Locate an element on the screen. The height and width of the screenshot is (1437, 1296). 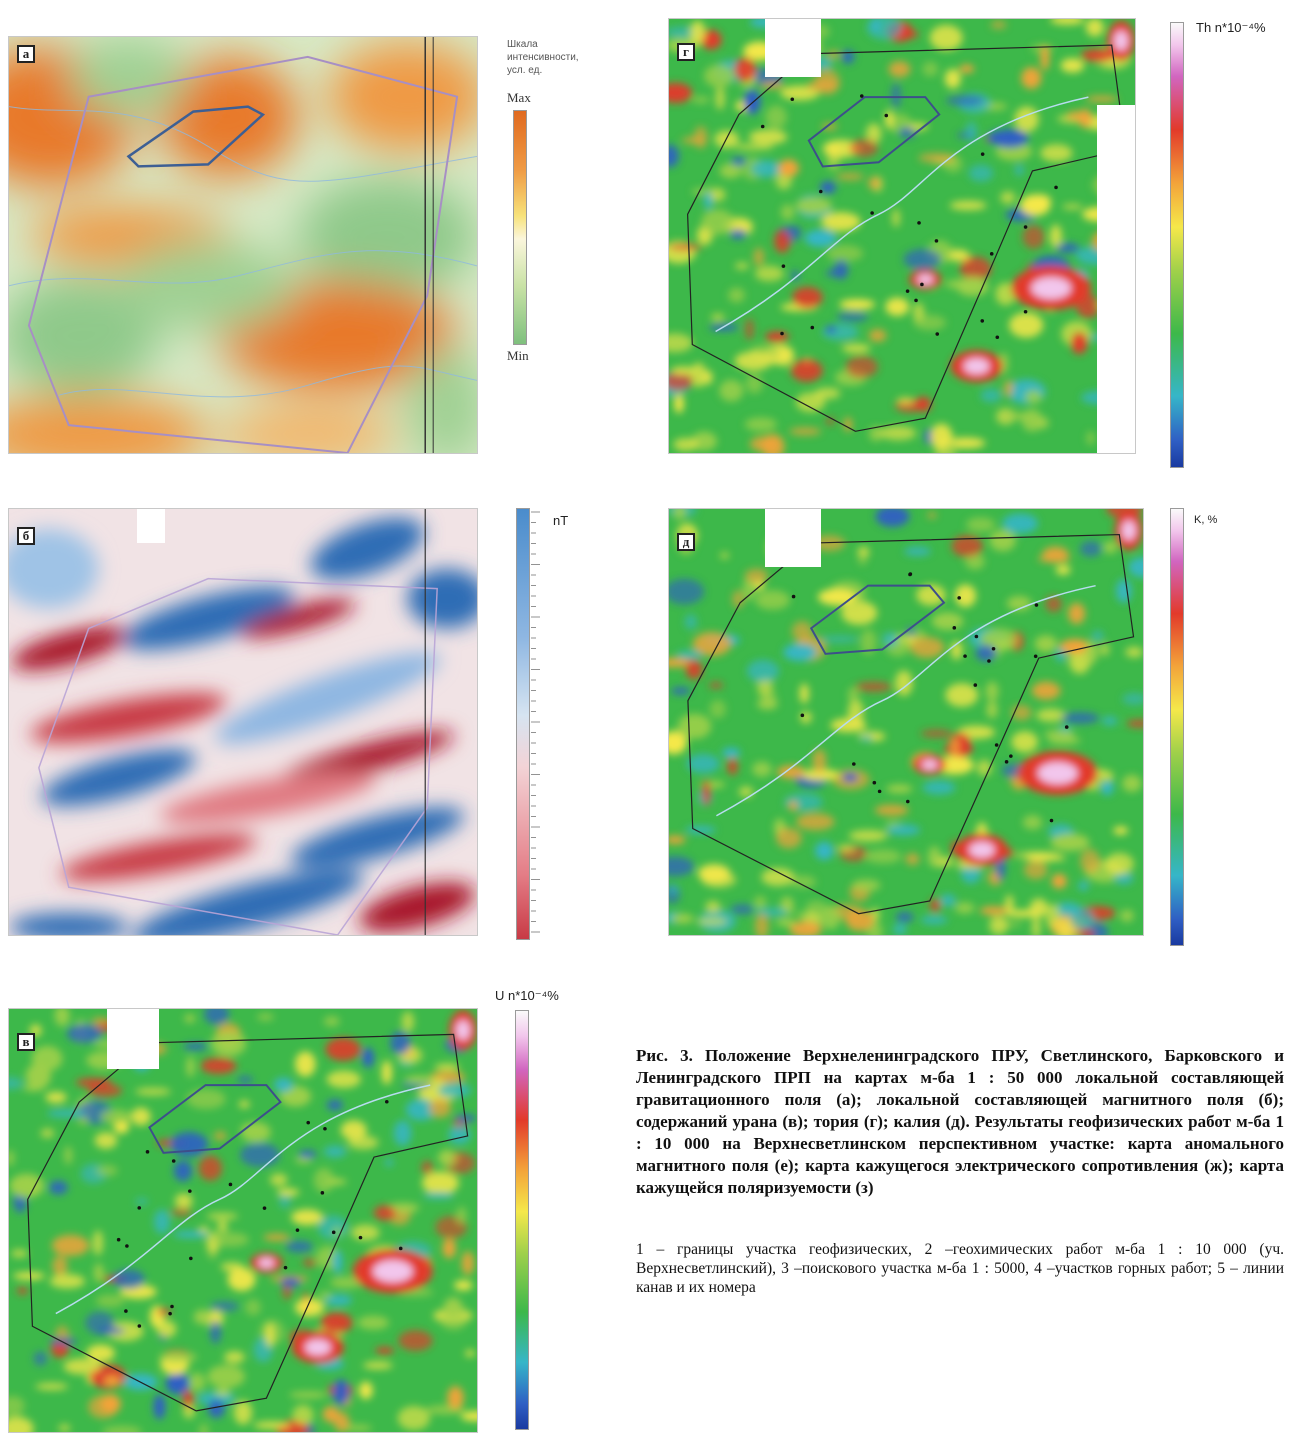
thorium-legend-bar is located at coordinates (1177, 245).